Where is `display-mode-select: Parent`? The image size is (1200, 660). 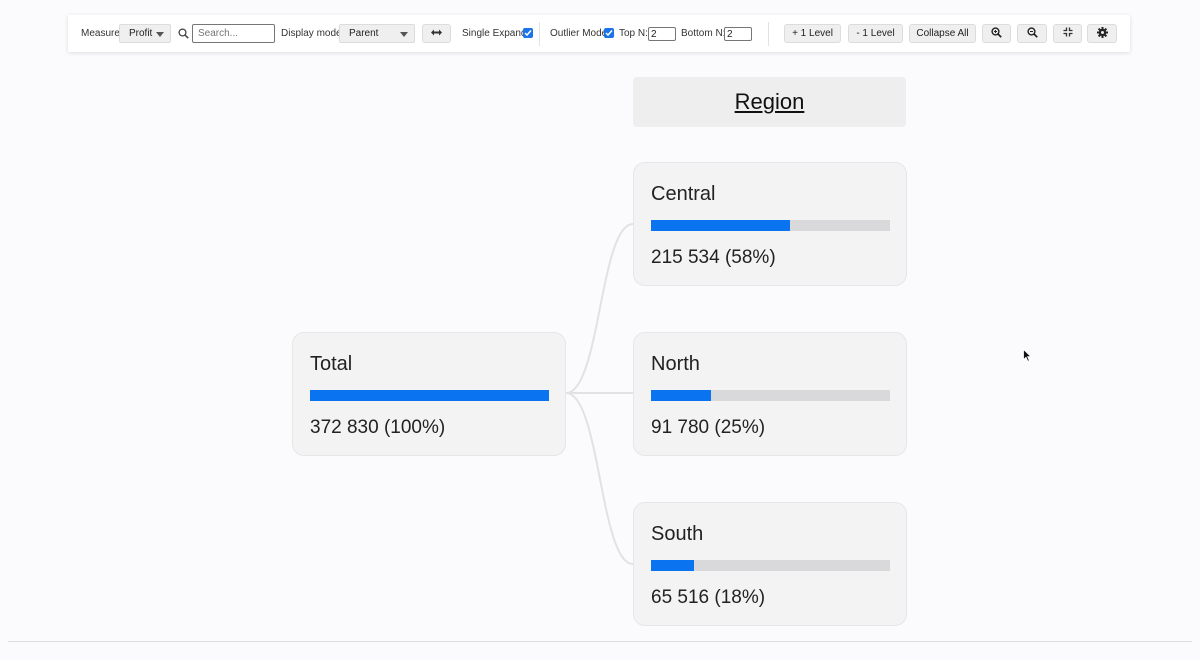 display-mode-select: Parent is located at coordinates (377, 33).